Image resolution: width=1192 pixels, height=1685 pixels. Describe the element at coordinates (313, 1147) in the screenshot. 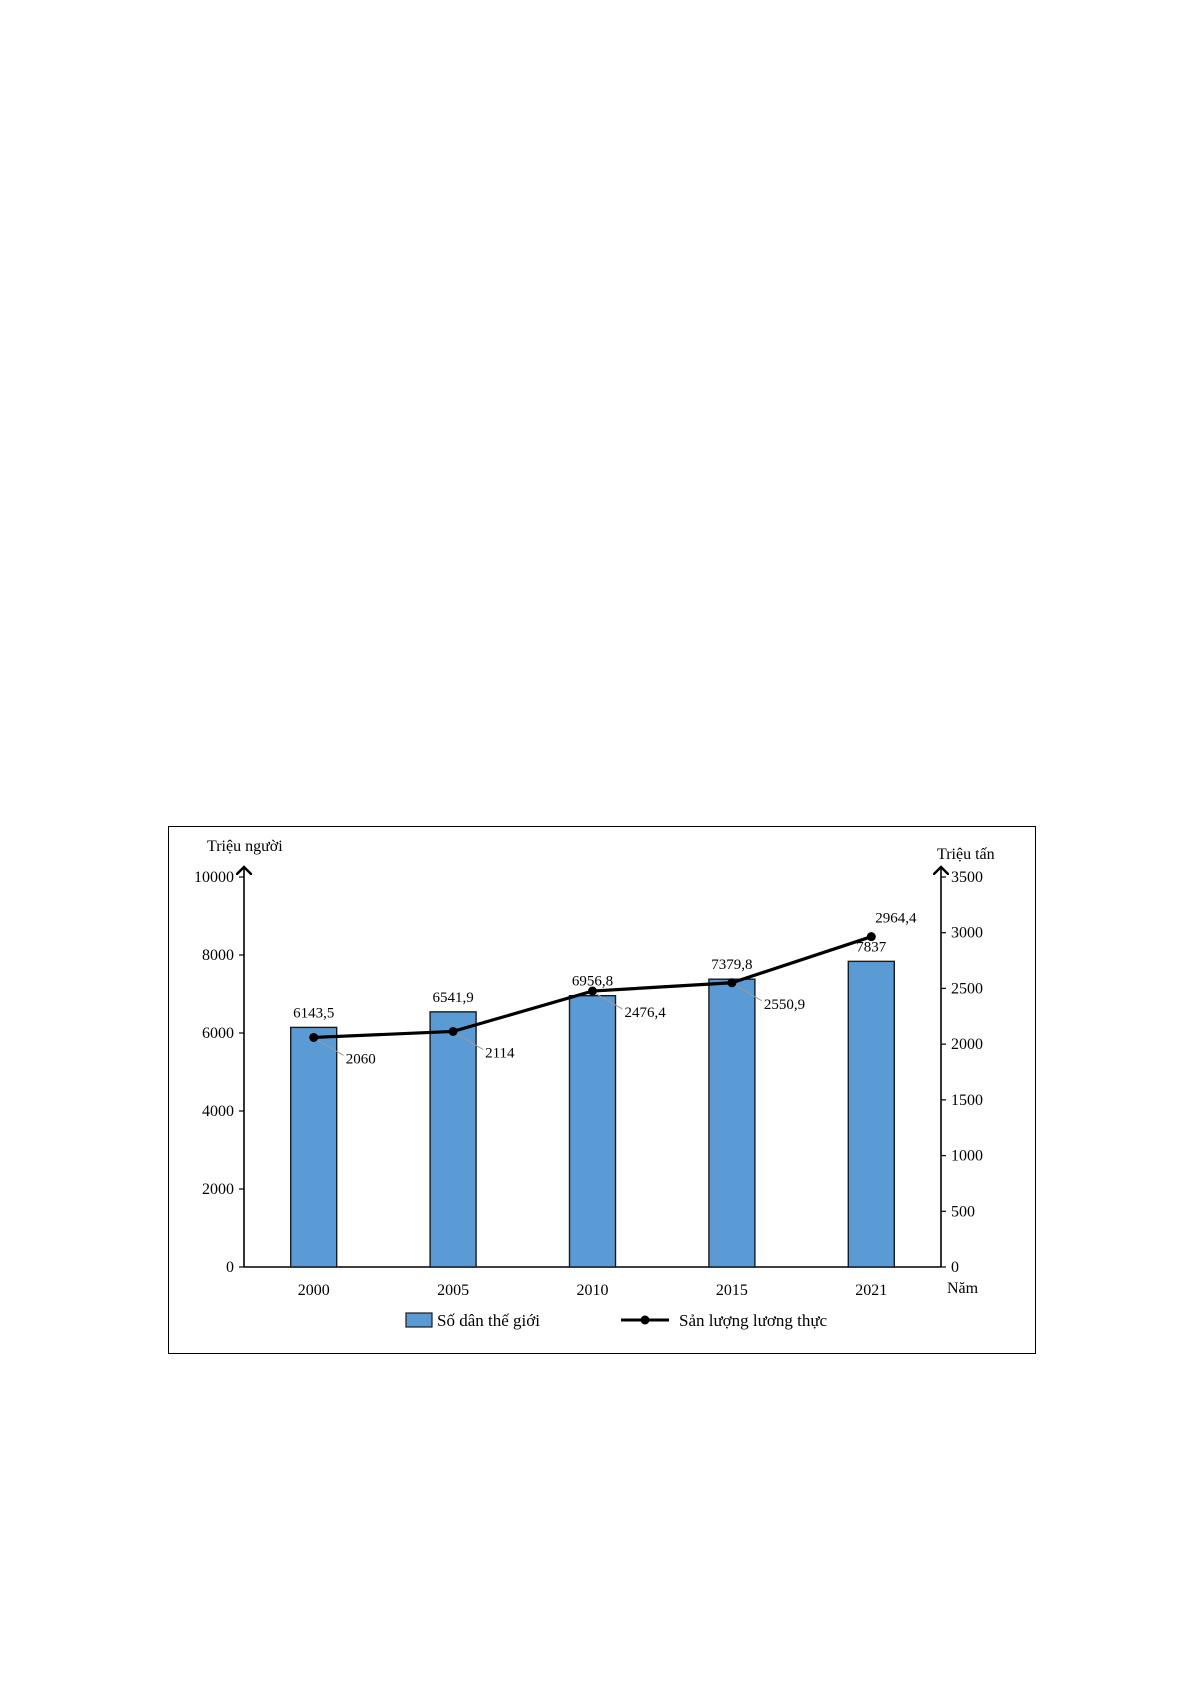

I see `bar-2000` at that location.